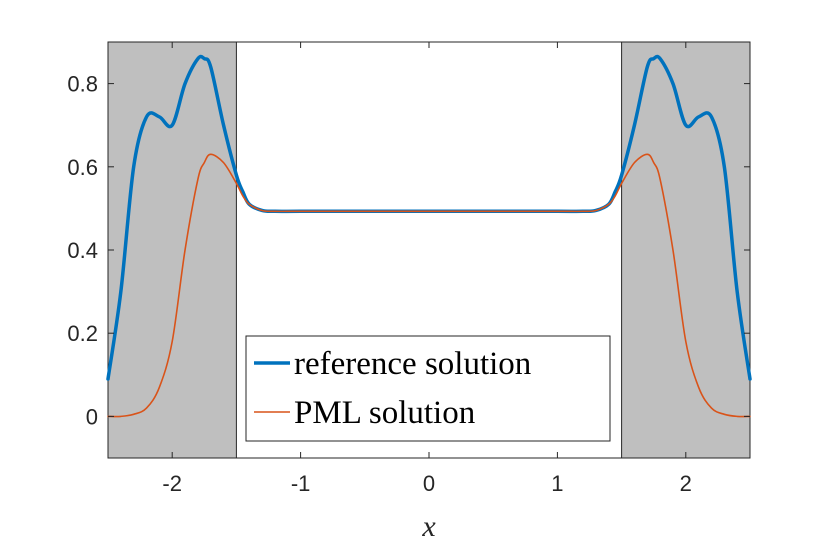  What do you see at coordinates (557, 483) in the screenshot?
I see `x-tick-label: 1` at bounding box center [557, 483].